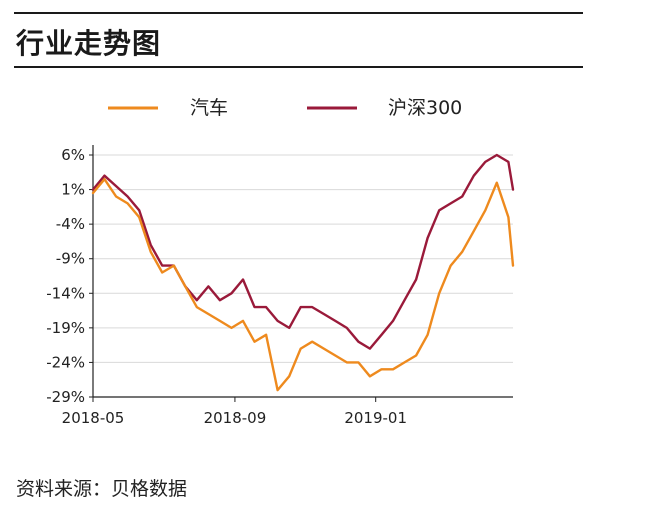  Describe the element at coordinates (298, 13) in the screenshot. I see `top-rule` at that location.